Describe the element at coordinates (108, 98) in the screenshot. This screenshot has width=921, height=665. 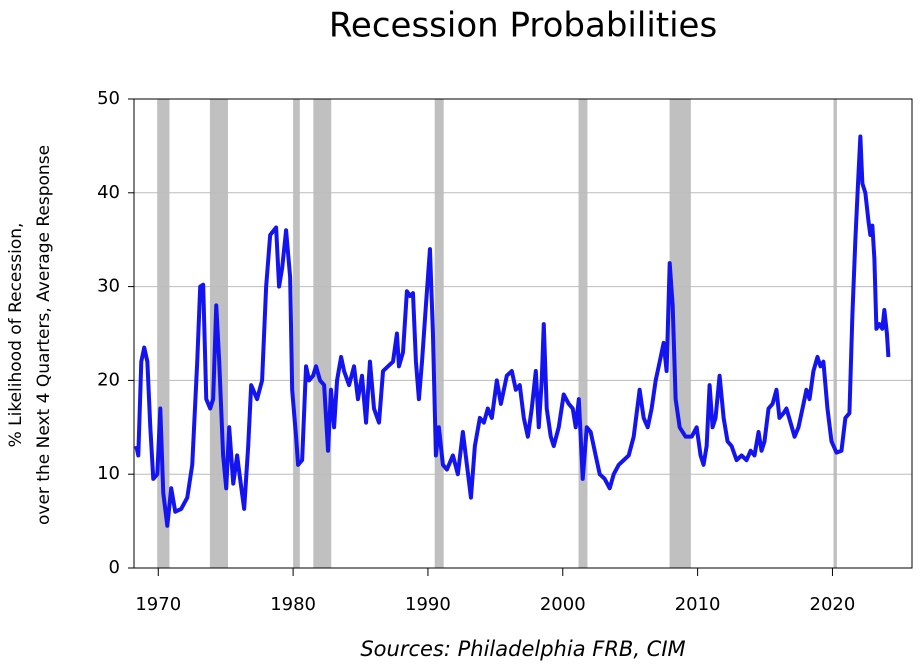
I see `y-tick-label: 50` at that location.